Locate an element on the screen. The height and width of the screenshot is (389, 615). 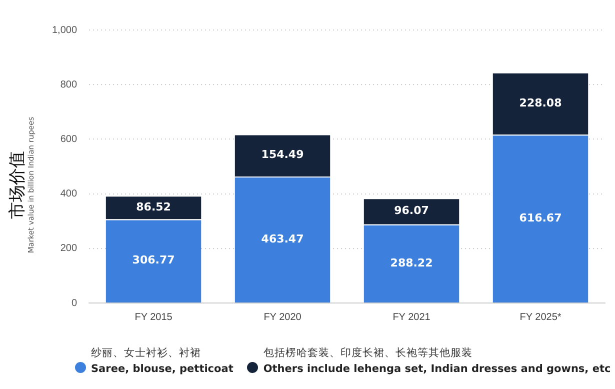
y-tick-label: 0 is located at coordinates (74, 303).